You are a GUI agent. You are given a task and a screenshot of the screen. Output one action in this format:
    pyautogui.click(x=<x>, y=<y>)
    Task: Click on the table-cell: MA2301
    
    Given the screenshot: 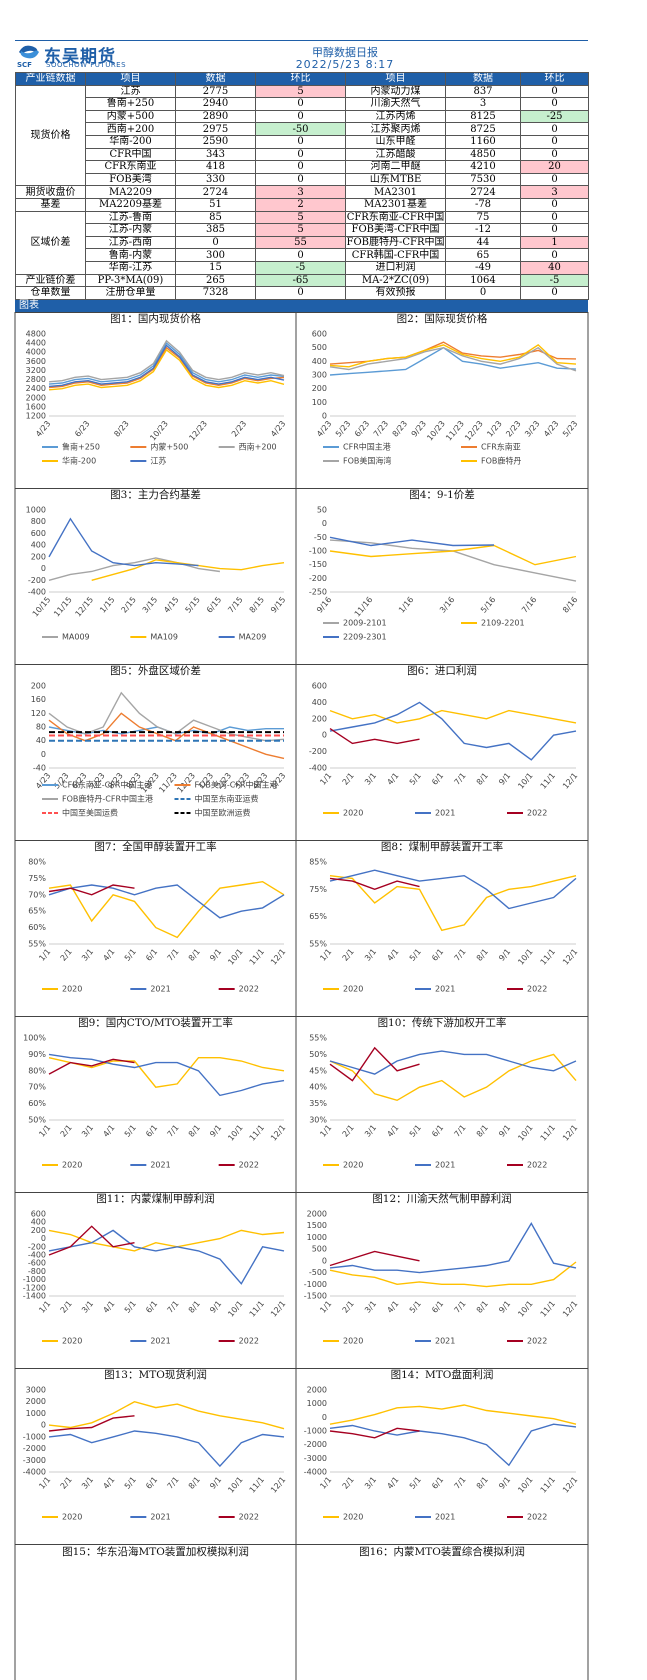 What is the action you would take?
    pyautogui.click(x=395, y=192)
    